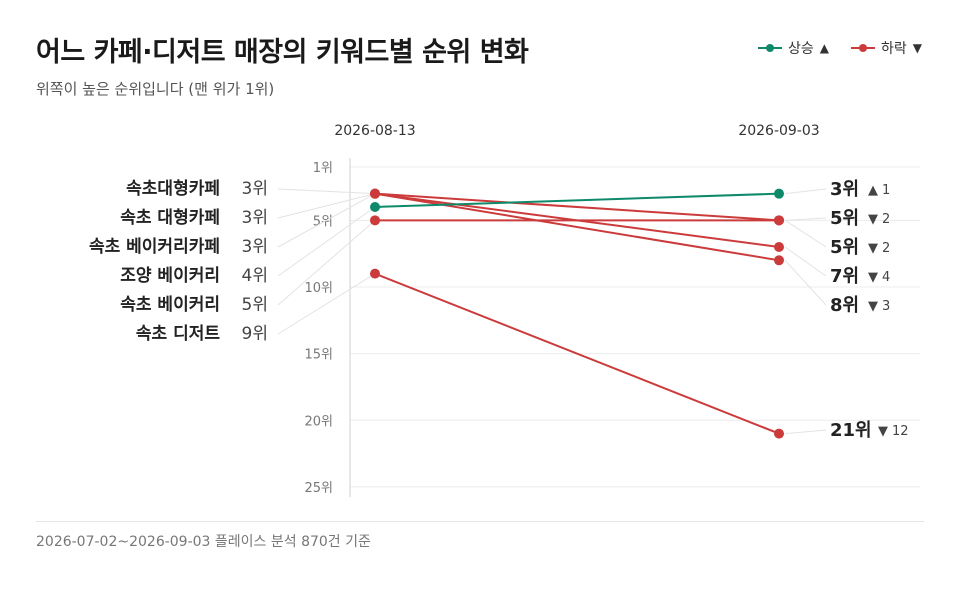 The image size is (960, 589). I want to click on legend-down-arrow: ▼, so click(917, 48).